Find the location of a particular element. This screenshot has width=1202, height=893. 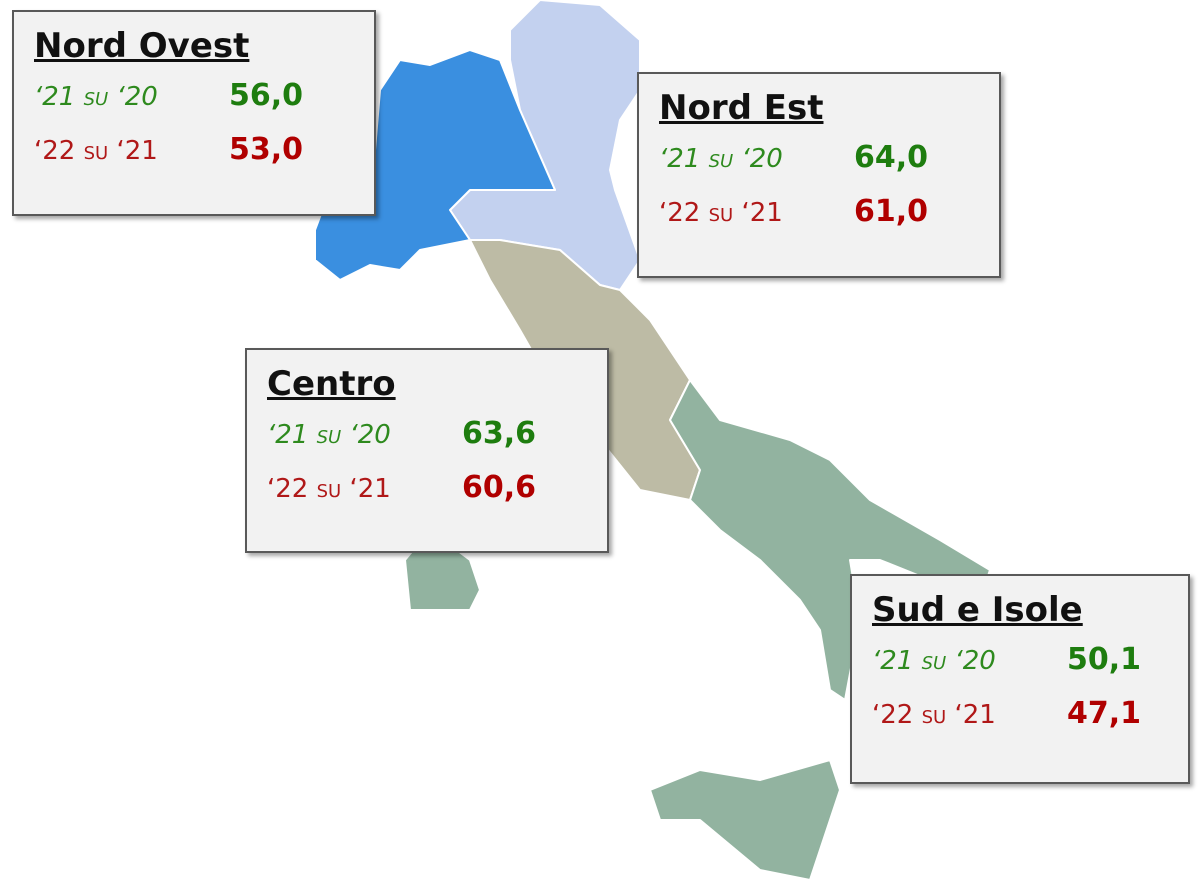

nord-ovest-area is located at coordinates (435, 165).